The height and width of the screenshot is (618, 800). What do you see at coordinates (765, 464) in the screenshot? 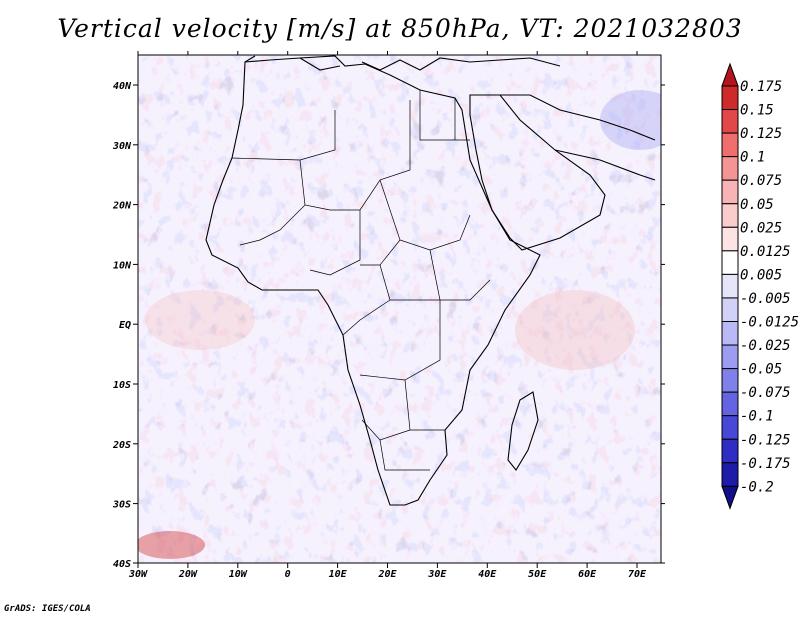
I see `colorbar-label: -0.175` at bounding box center [765, 464].